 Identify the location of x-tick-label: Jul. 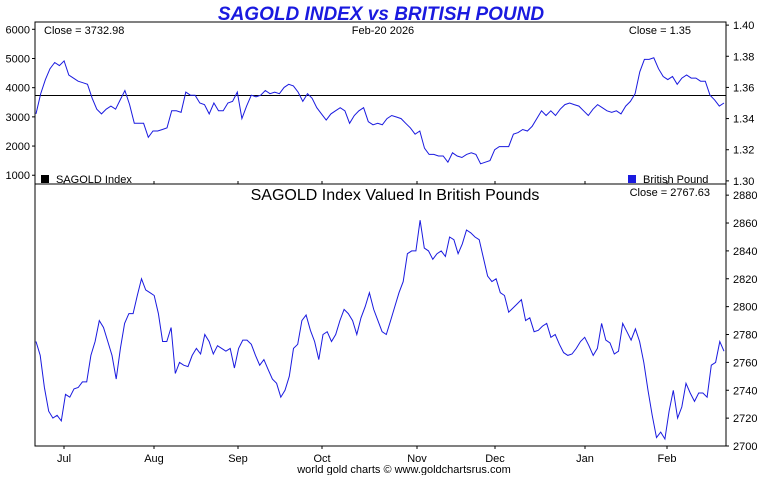
(64, 459).